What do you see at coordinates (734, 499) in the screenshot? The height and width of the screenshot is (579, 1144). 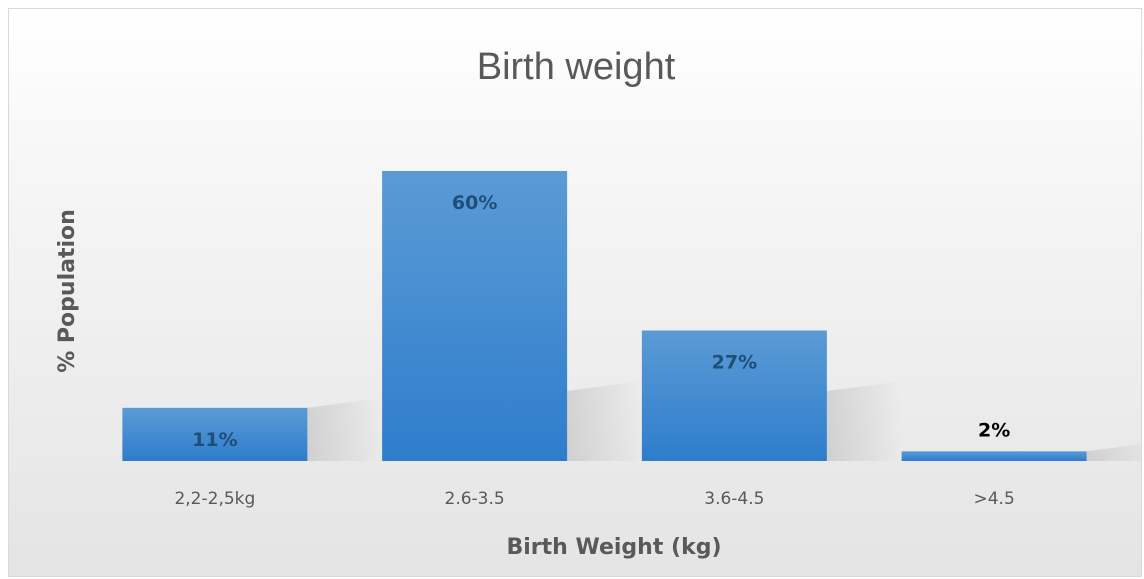 I see `x-tick-label: 3.6-4.5` at bounding box center [734, 499].